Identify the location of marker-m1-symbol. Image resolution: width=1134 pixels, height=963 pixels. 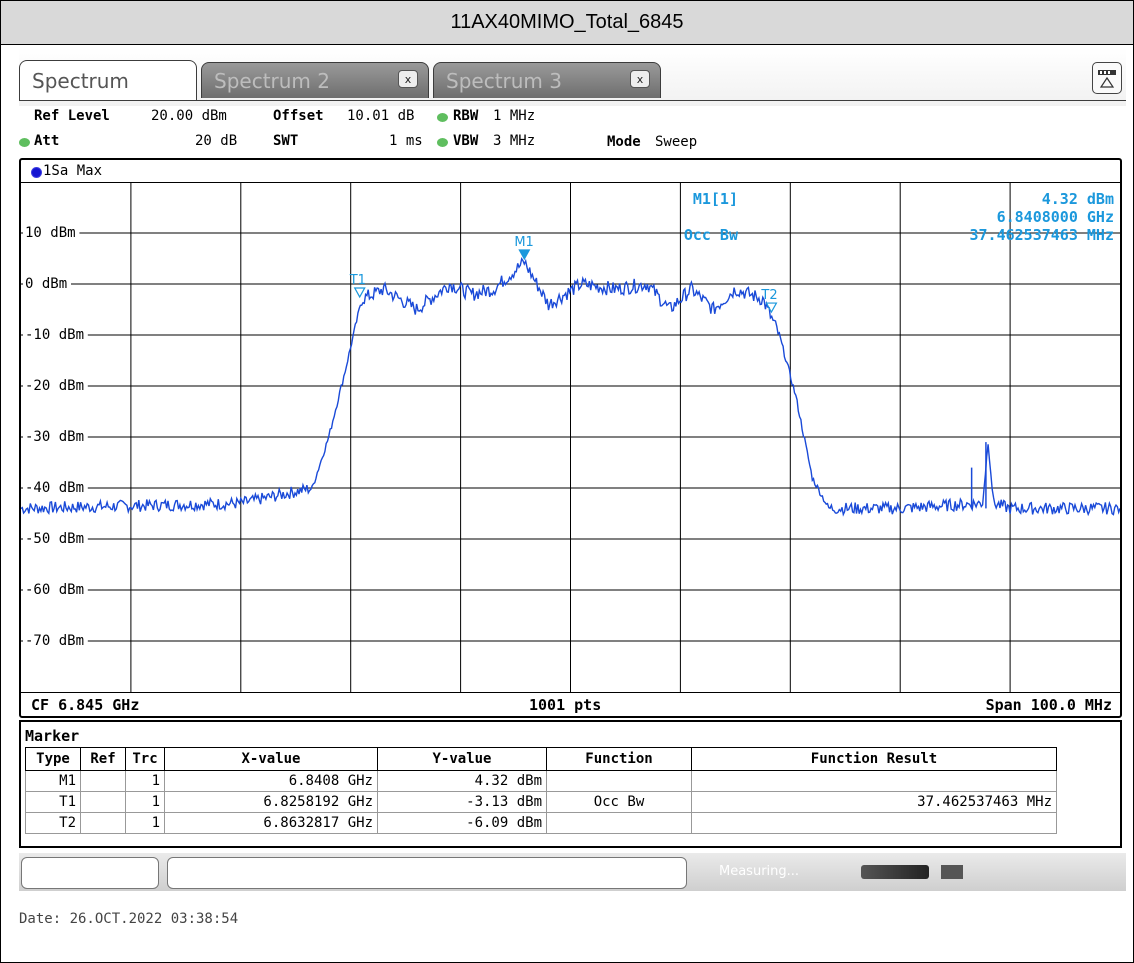
(524, 255).